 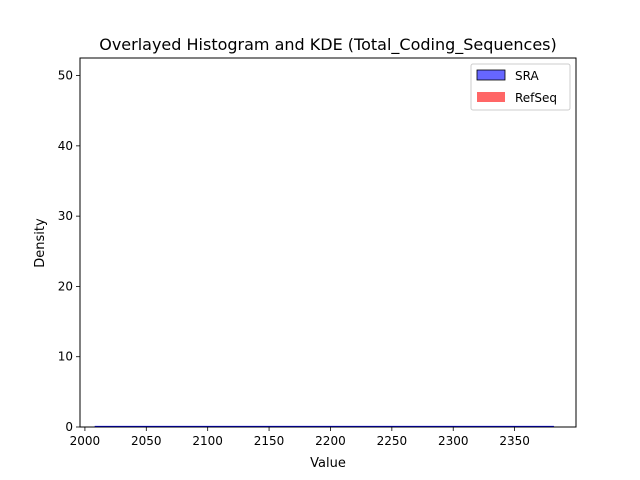 What do you see at coordinates (85, 441) in the screenshot?
I see `x-tick-label: 2000` at bounding box center [85, 441].